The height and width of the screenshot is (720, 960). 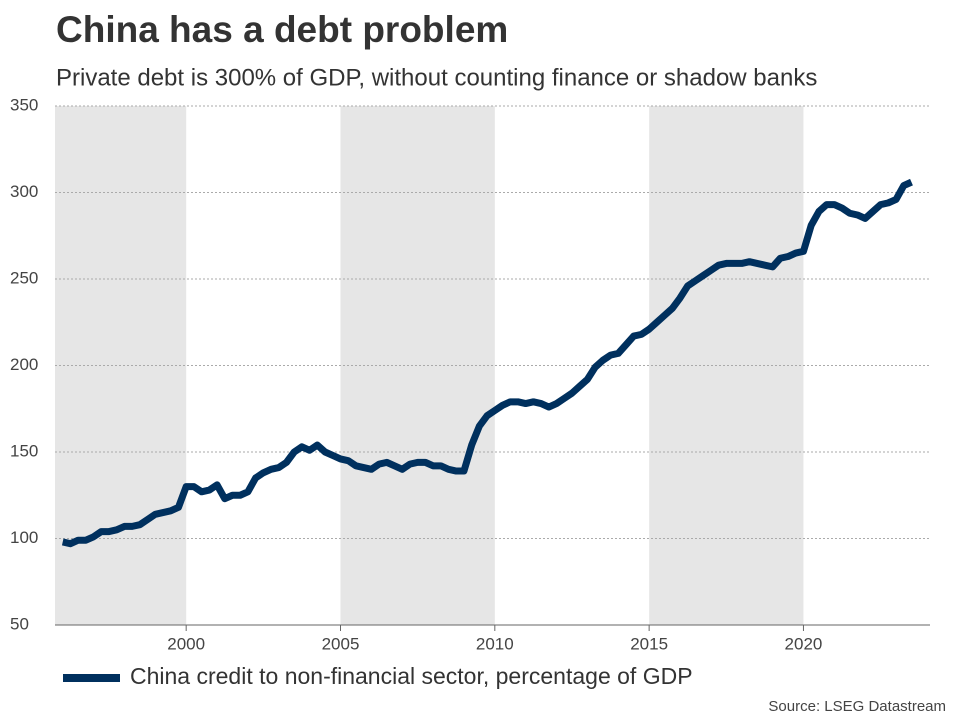 I want to click on chart-title: China has a debt problem, so click(x=282, y=29).